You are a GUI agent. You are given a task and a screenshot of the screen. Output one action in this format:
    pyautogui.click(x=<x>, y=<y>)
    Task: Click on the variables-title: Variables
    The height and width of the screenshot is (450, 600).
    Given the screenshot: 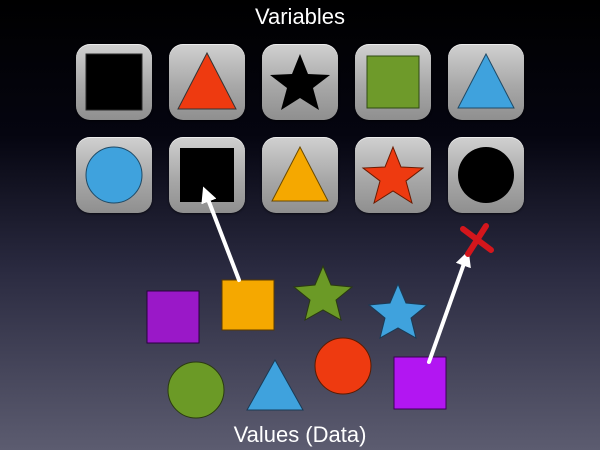 What is the action you would take?
    pyautogui.click(x=300, y=16)
    